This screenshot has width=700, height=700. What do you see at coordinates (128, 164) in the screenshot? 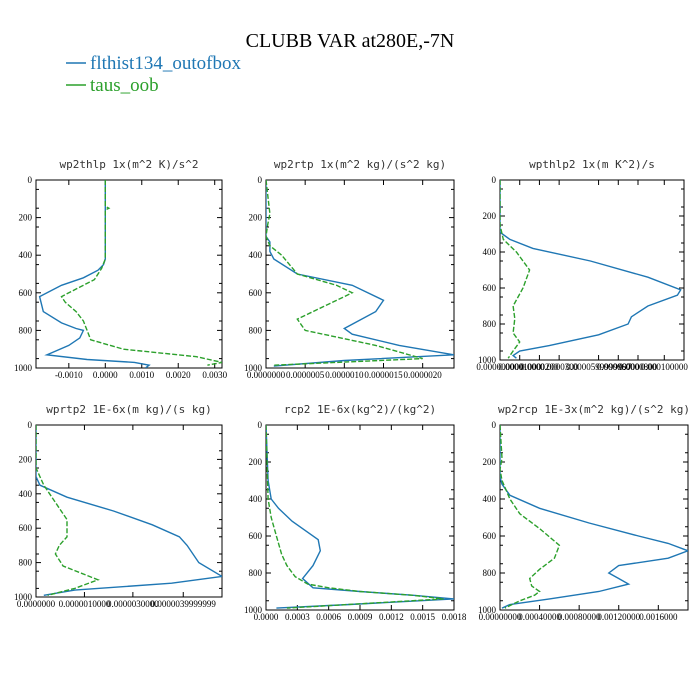
I see `panel-title: wp2thlp 1x(m^2 K)/s^2` at bounding box center [128, 164].